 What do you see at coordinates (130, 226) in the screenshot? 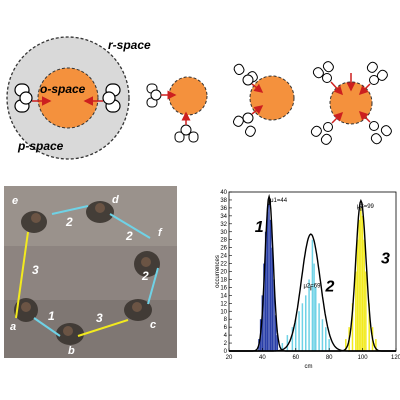
I see `edge-d-f` at bounding box center [130, 226].